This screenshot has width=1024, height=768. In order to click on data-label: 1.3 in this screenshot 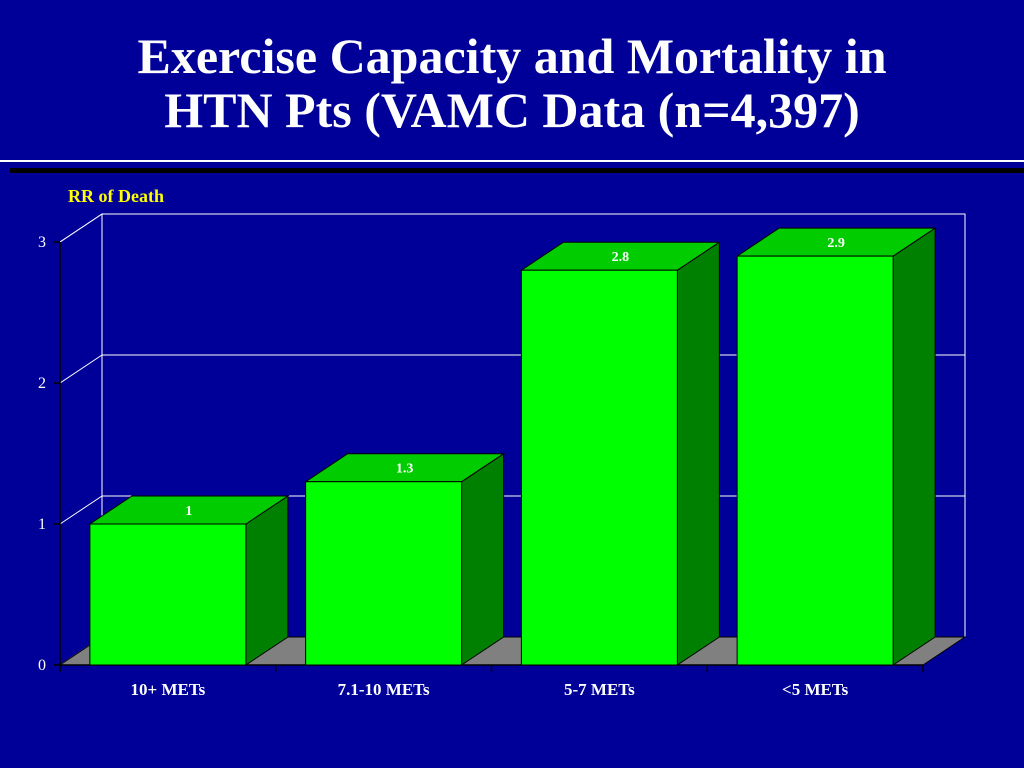, I will do `click(405, 469)`.